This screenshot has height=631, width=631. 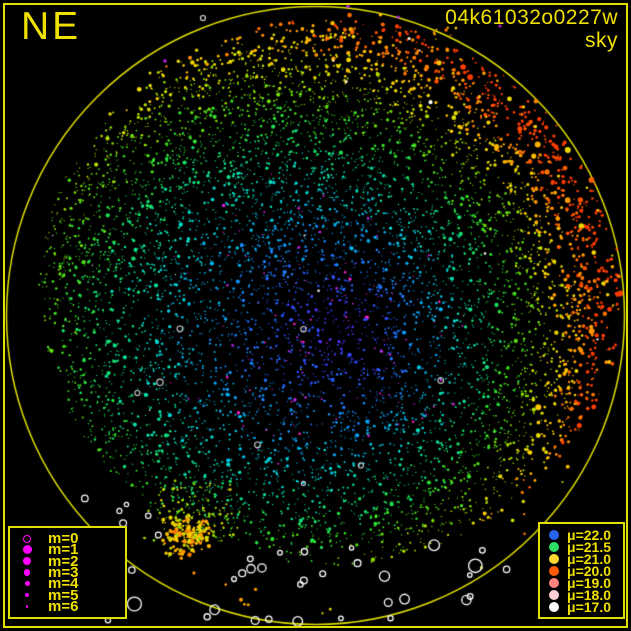 What do you see at coordinates (63, 606) in the screenshot?
I see `size-legend-label: m=6` at bounding box center [63, 606].